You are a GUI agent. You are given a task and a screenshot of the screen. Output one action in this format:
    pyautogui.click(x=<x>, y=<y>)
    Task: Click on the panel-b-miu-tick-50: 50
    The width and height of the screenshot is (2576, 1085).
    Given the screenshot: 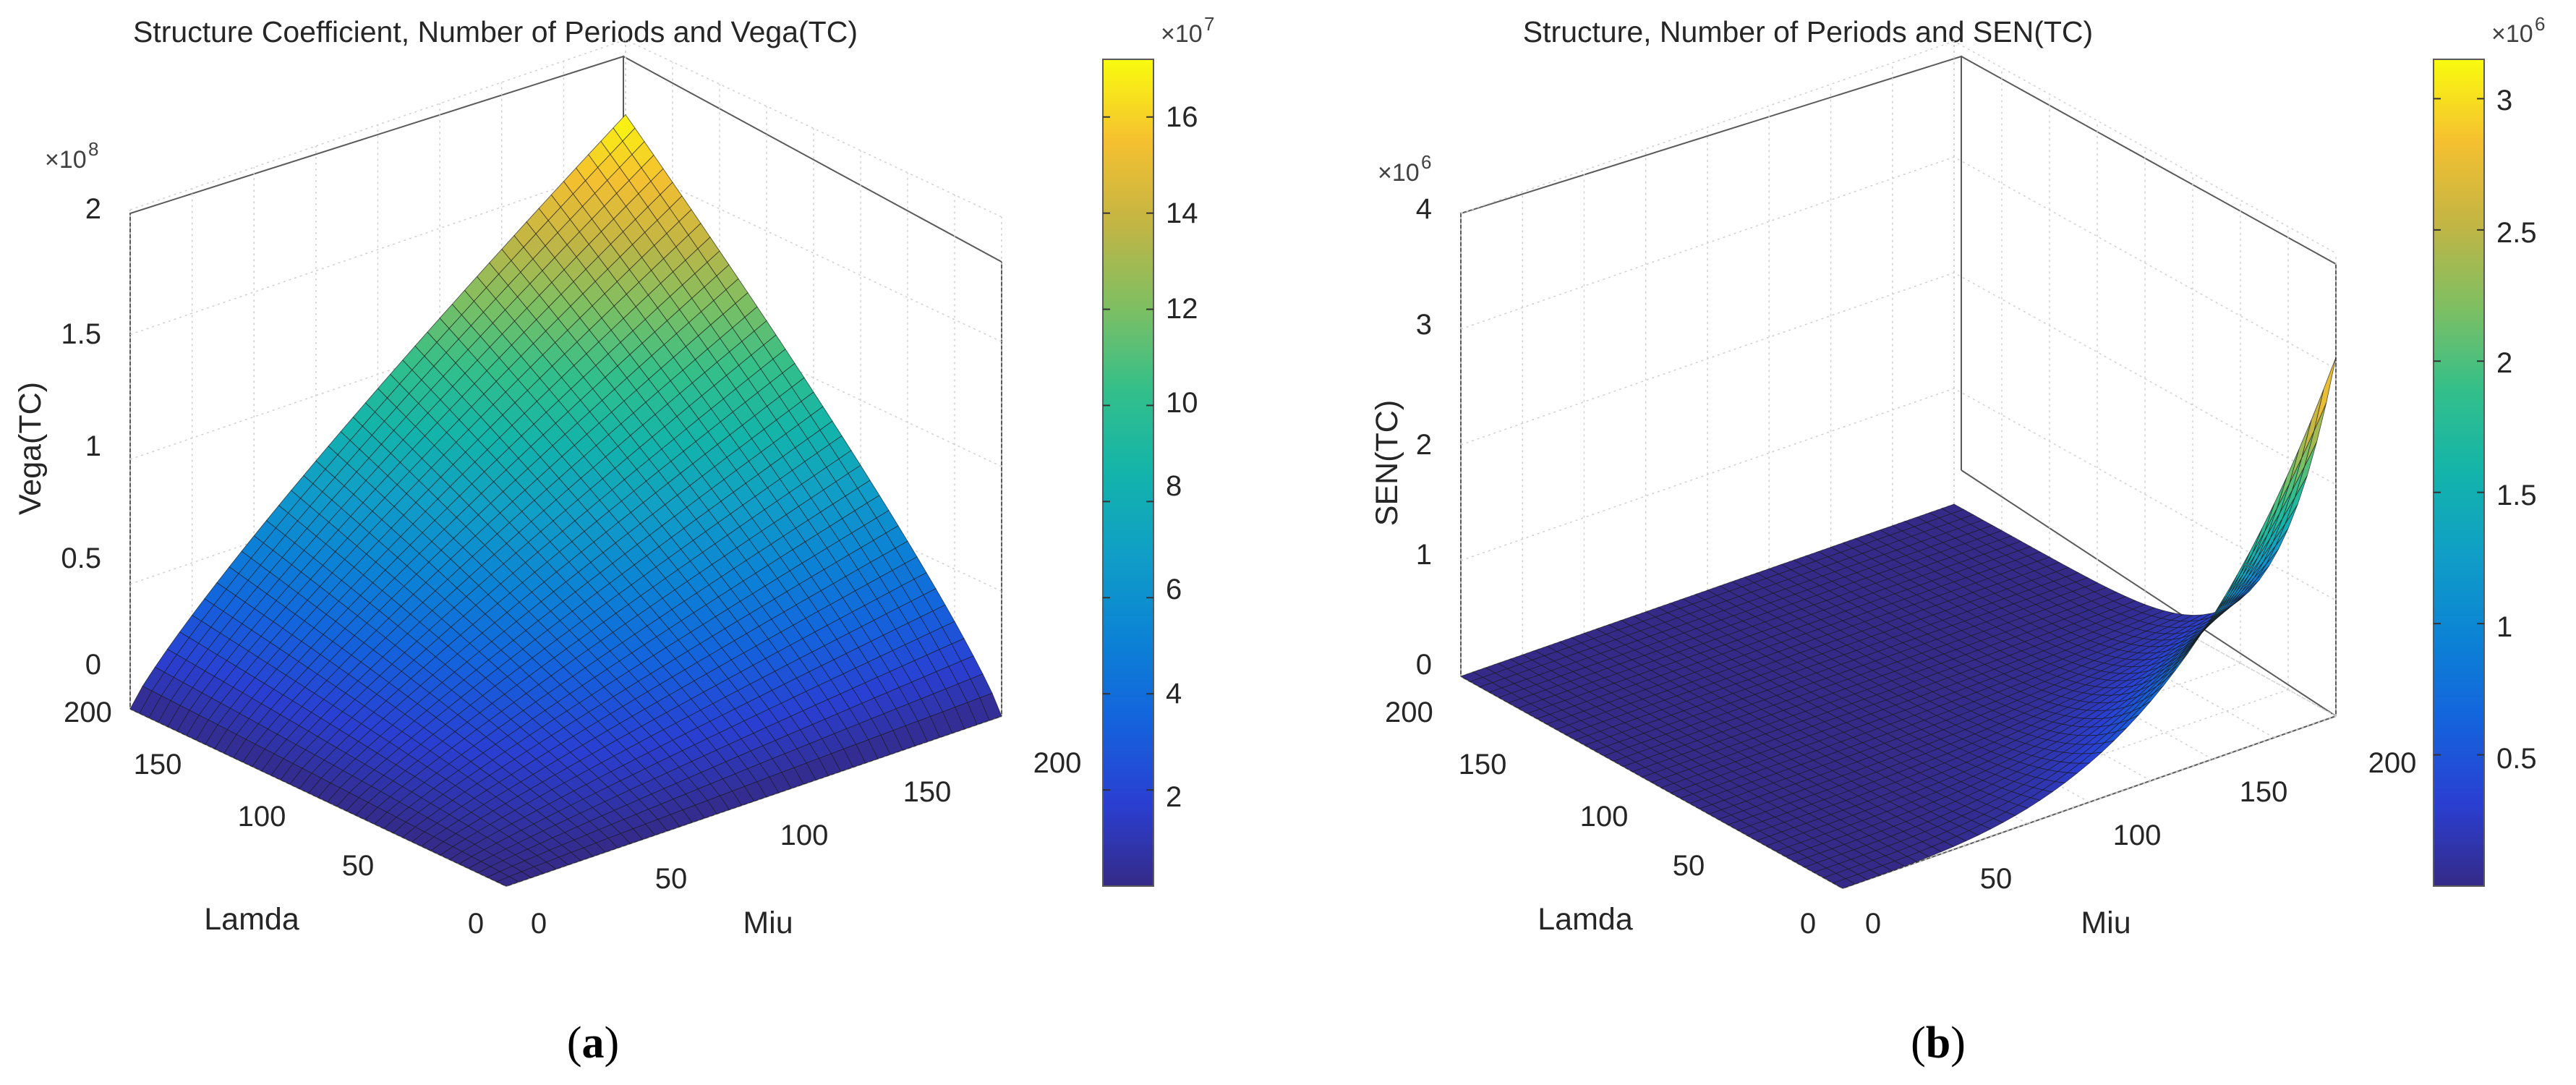 What is the action you would take?
    pyautogui.click(x=1997, y=879)
    